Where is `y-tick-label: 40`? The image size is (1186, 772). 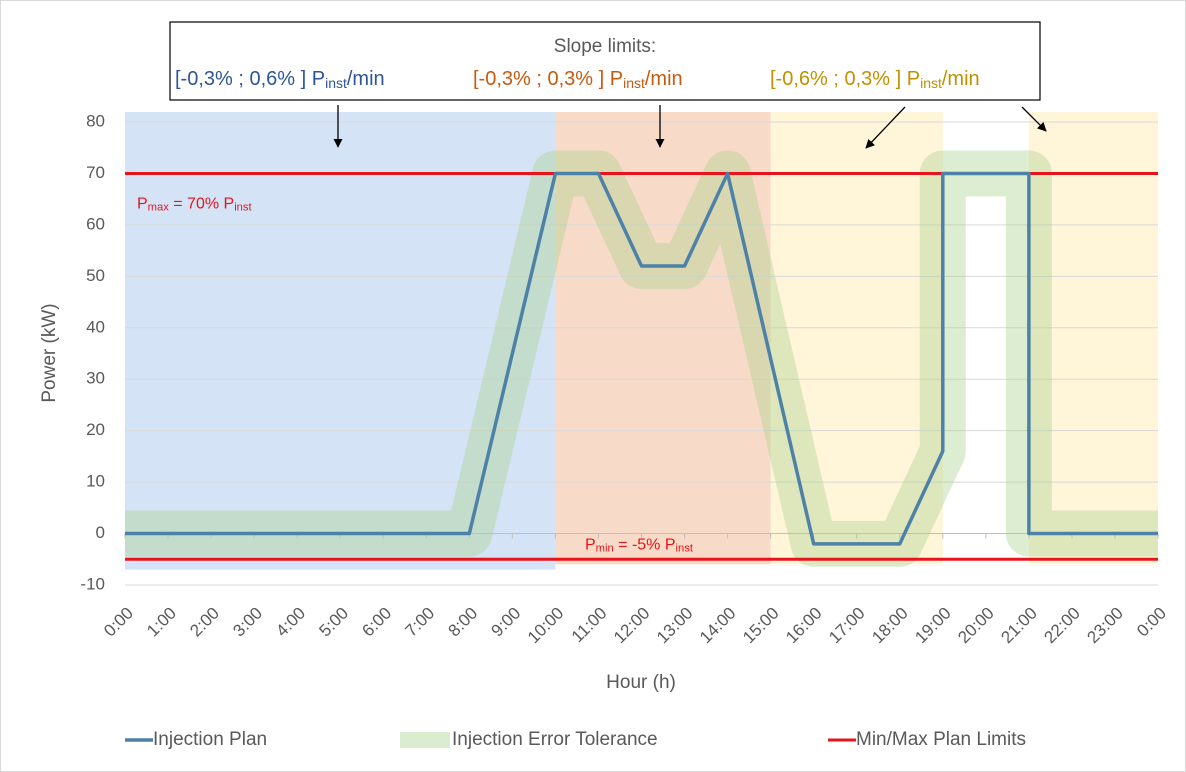 y-tick-label: 40 is located at coordinates (95, 326).